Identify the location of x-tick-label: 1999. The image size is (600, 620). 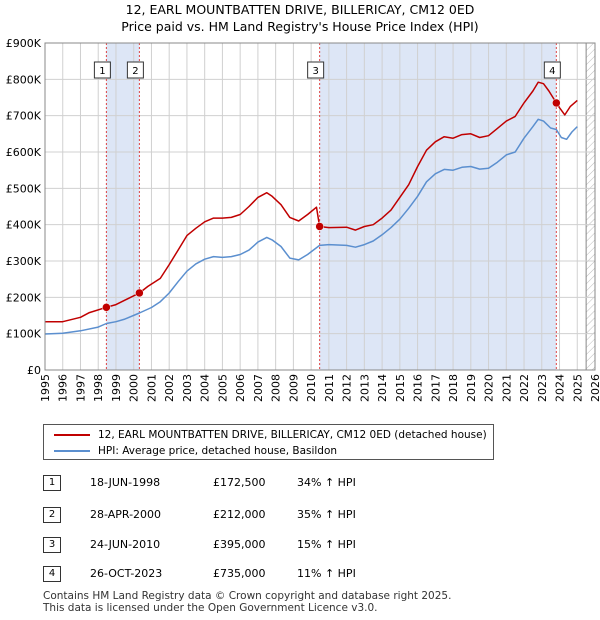
(116, 388).